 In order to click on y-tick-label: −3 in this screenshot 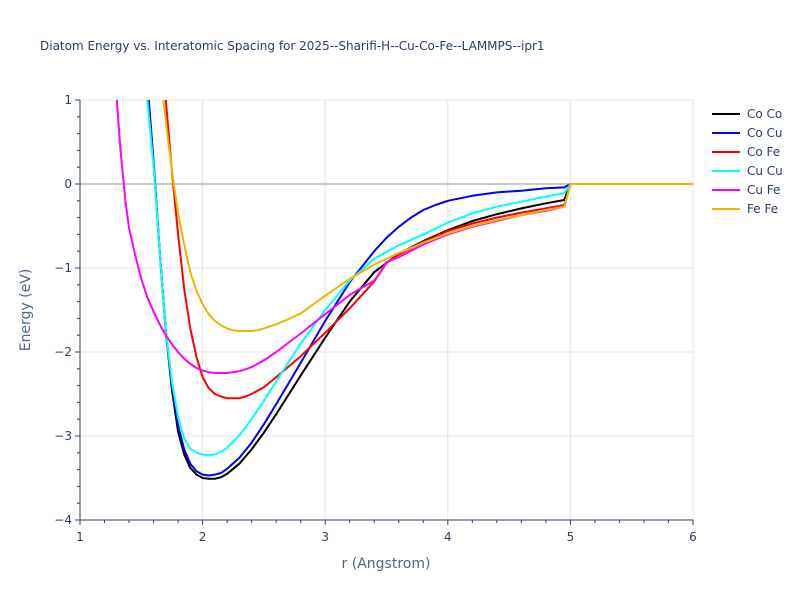, I will do `click(63, 436)`.